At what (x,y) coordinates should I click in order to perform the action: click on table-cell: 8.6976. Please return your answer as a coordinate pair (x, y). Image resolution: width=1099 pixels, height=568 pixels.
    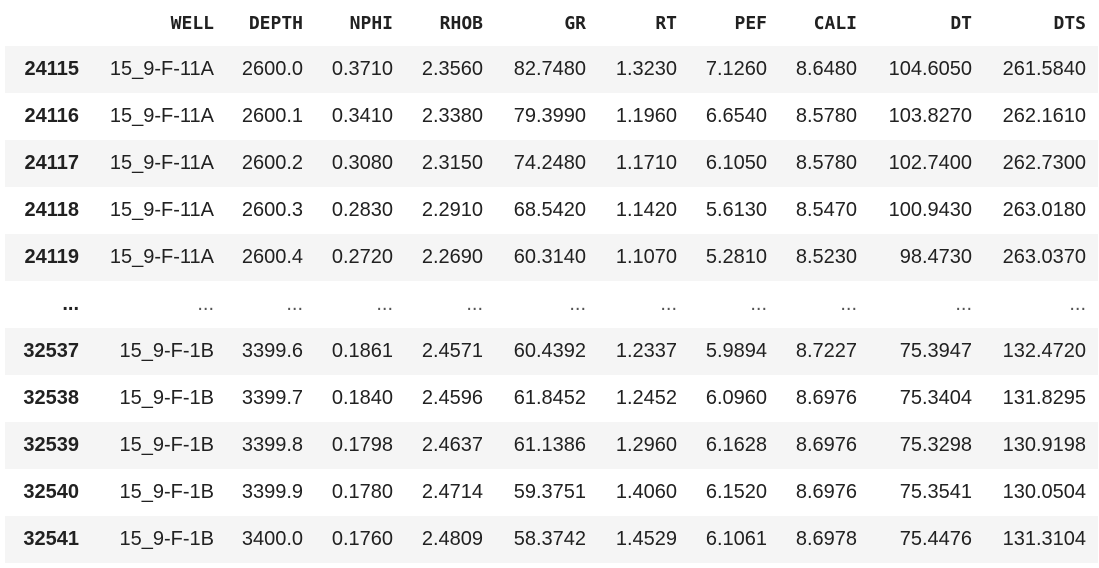
    Looking at the image, I should click on (826, 492).